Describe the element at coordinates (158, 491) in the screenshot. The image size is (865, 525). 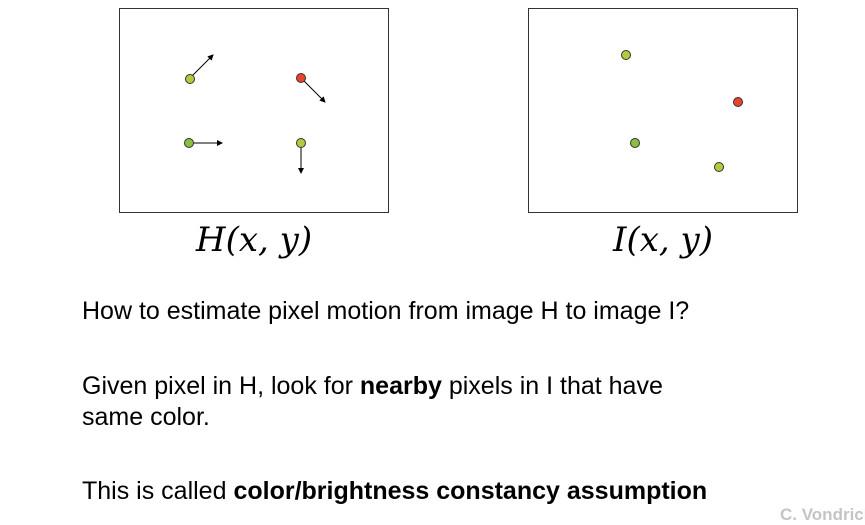
I see `called-part1: This is called` at that location.